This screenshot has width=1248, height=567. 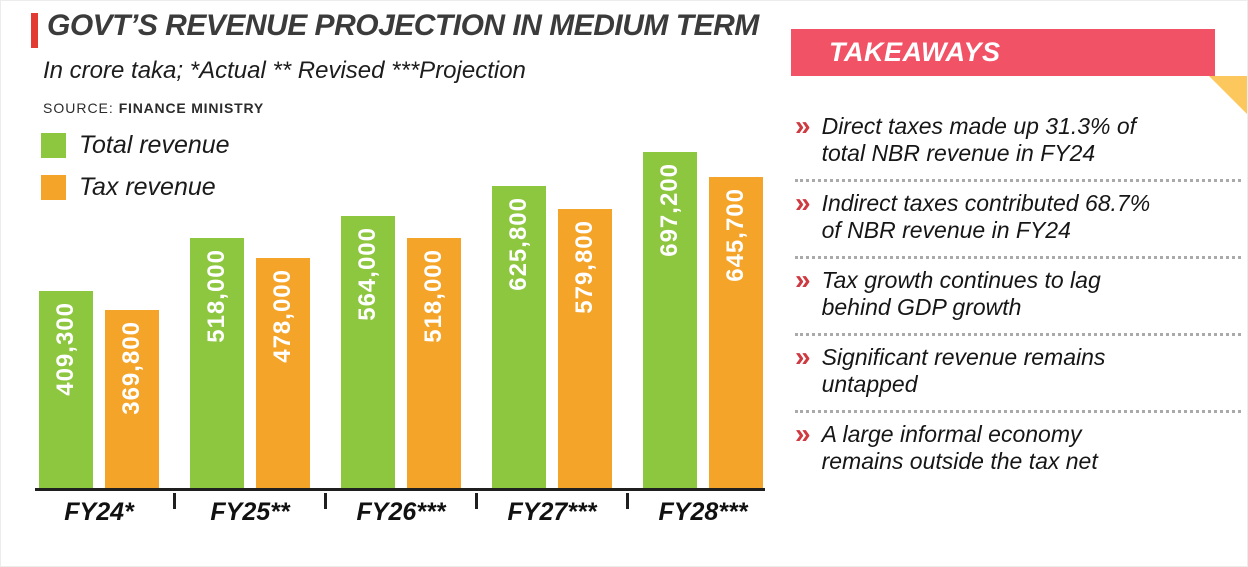 I want to click on bar-total-revenue: 518,000, so click(x=217, y=363).